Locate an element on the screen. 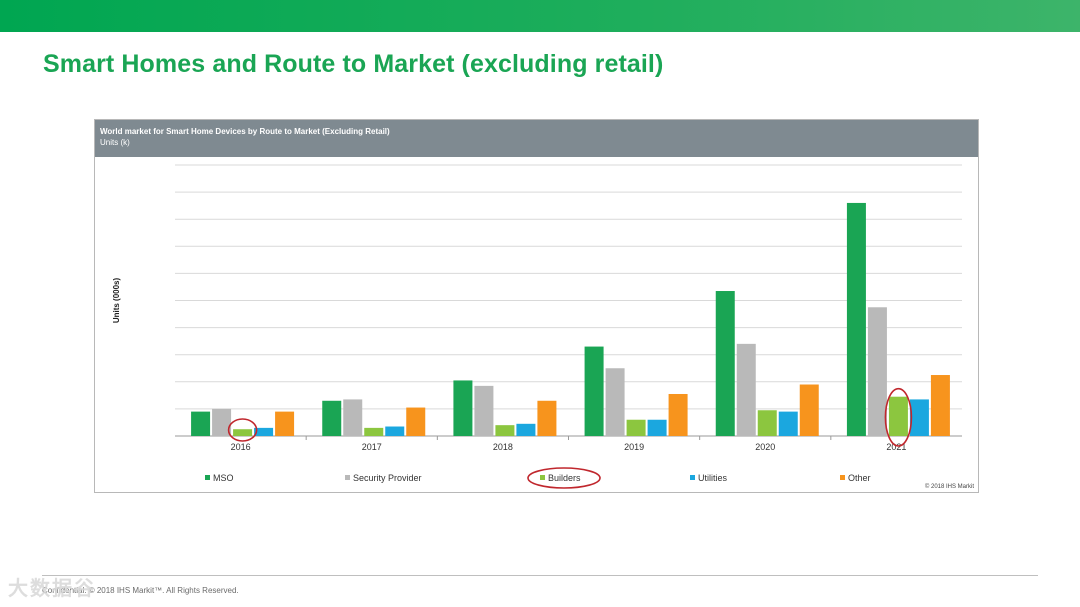 This screenshot has height=607, width=1080. bar-security-provider-2018 is located at coordinates (484, 410).